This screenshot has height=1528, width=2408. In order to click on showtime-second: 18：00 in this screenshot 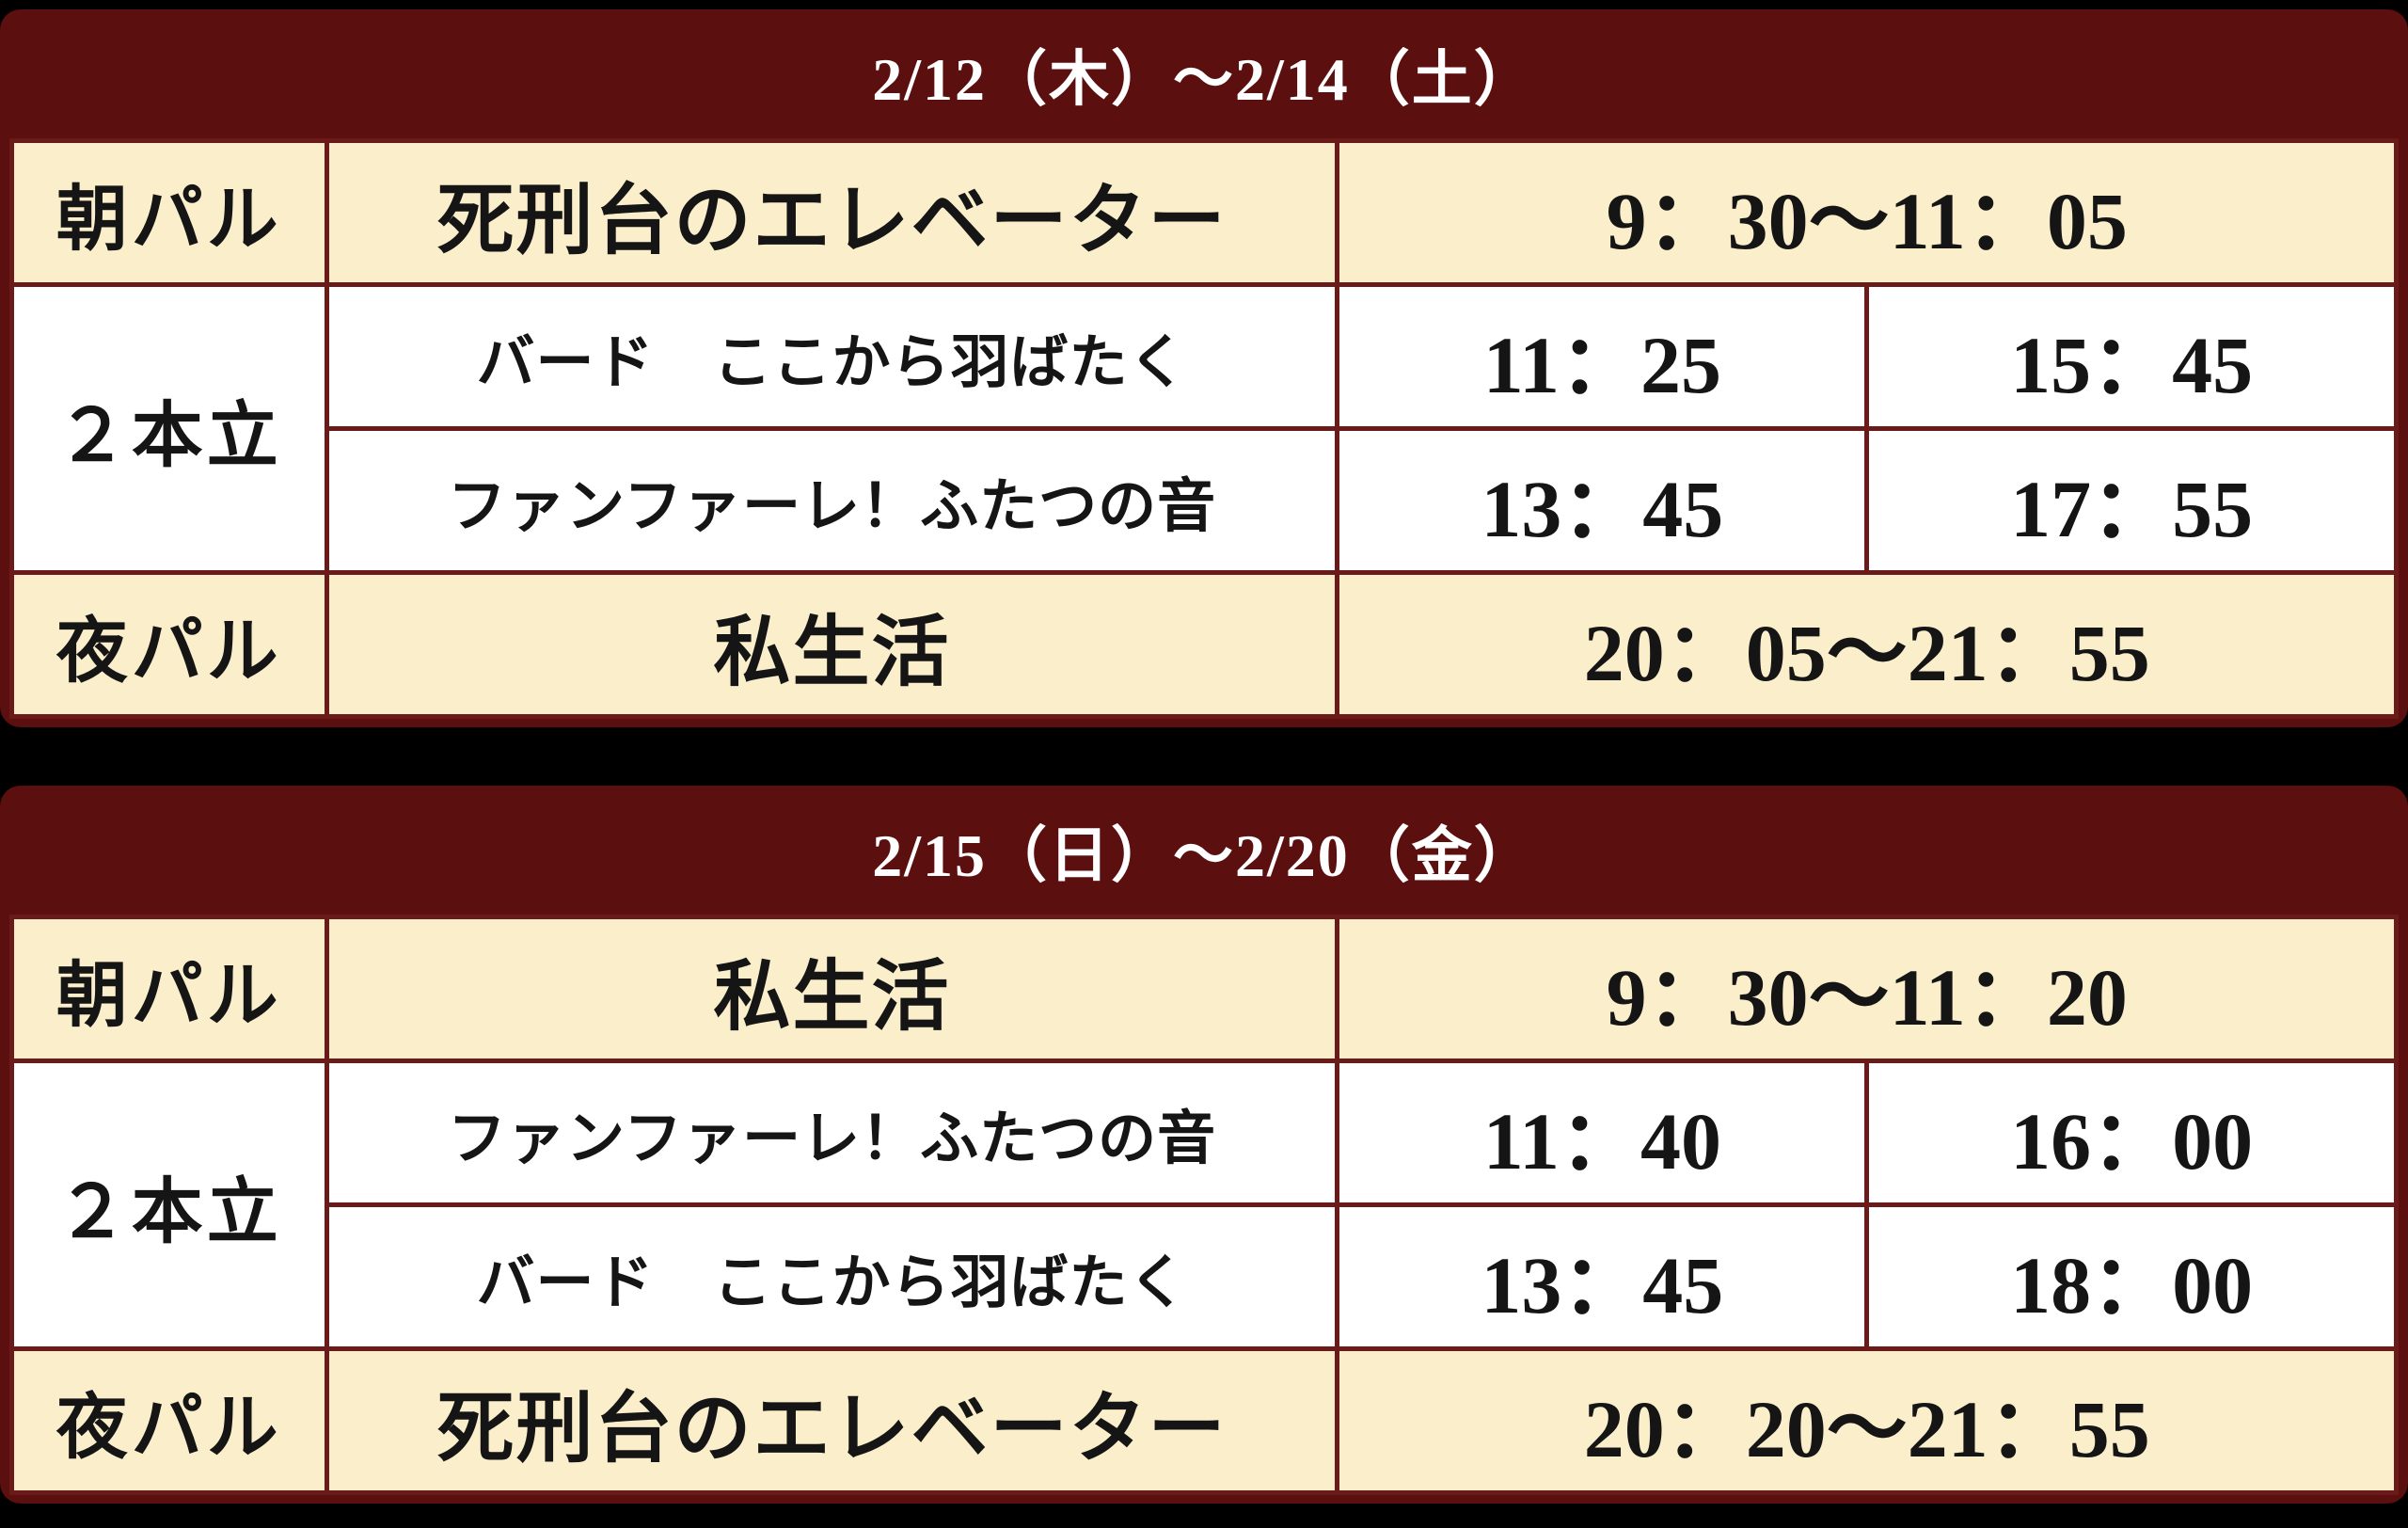, I will do `click(2131, 1276)`.